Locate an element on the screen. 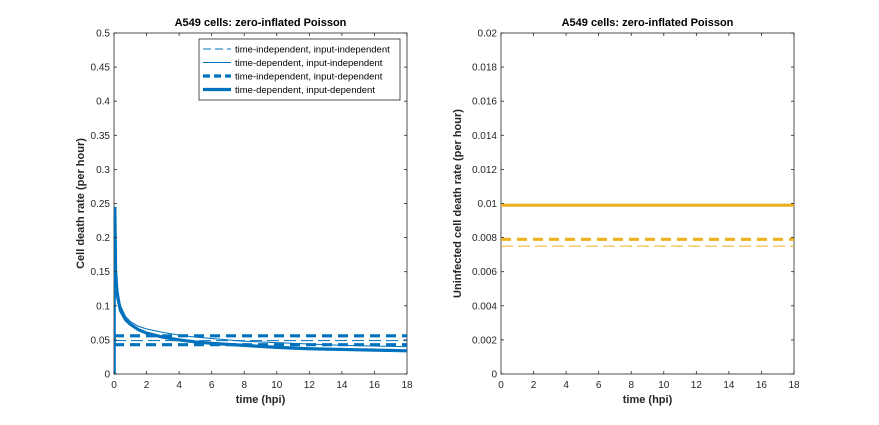  y-axis-label: Cell death rate (per hour) is located at coordinates (81, 203).